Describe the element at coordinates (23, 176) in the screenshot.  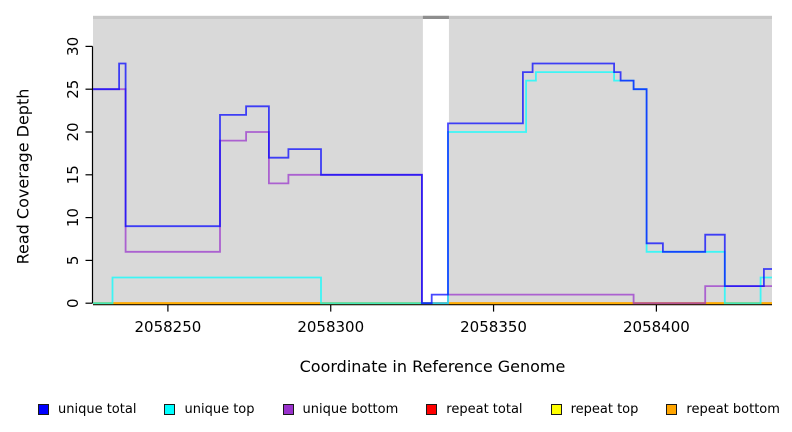
I see `y-axis-title: Read Coverage Depth` at that location.